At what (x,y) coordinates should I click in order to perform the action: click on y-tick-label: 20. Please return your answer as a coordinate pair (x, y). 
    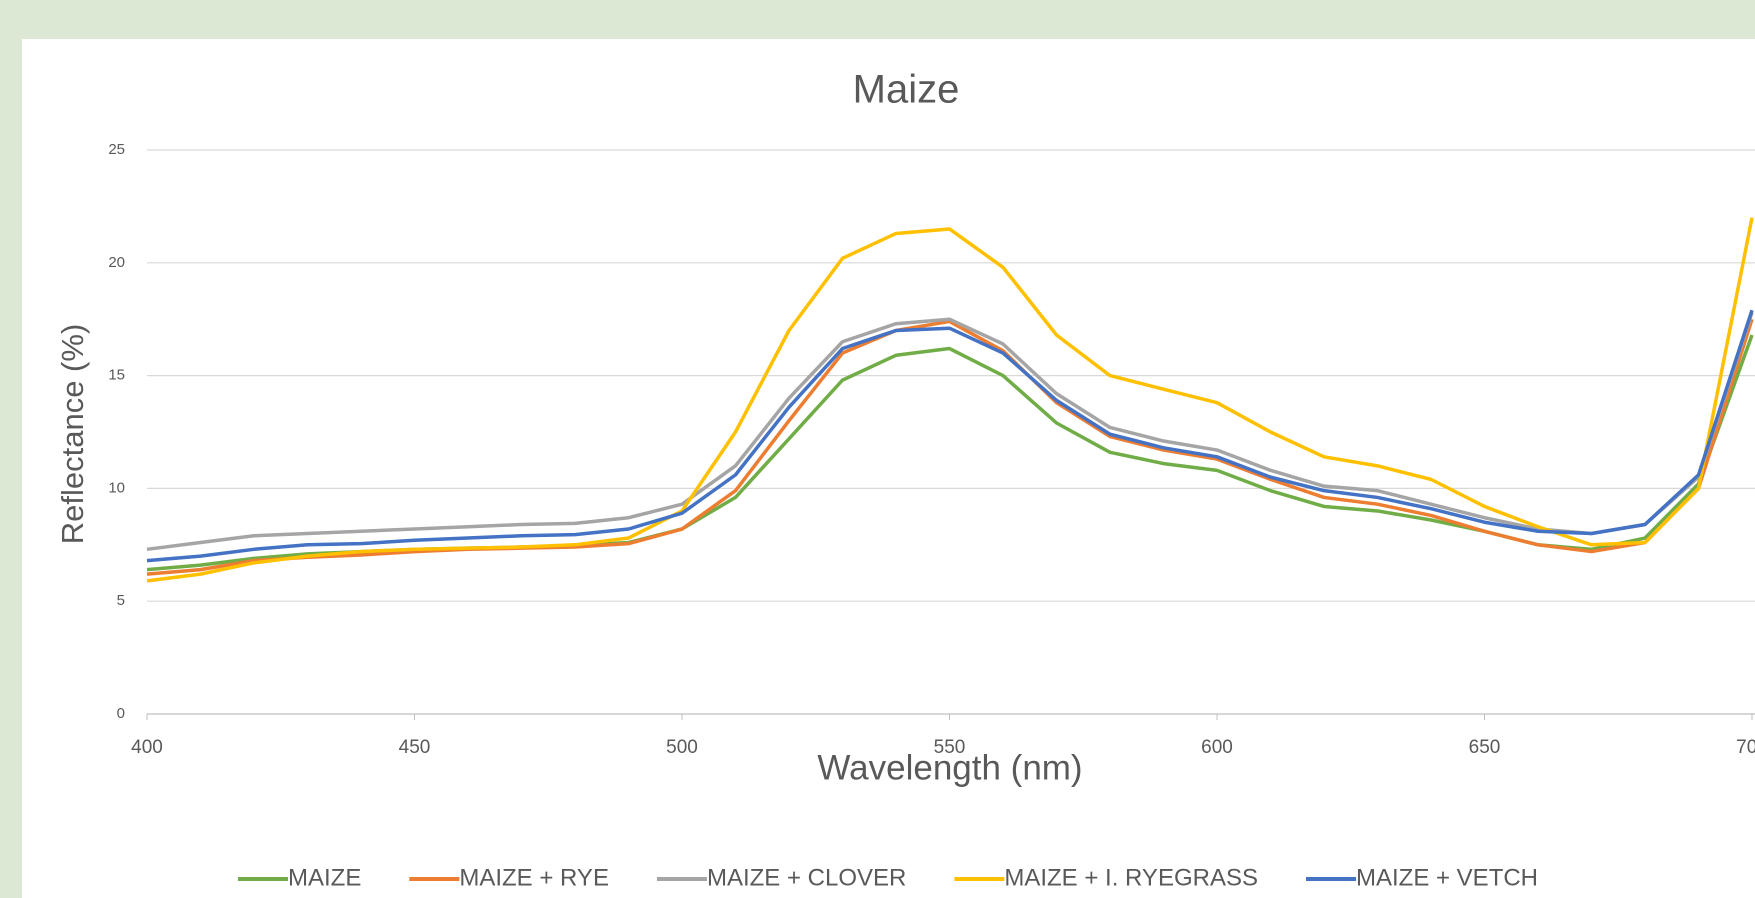
    Looking at the image, I should click on (116, 262).